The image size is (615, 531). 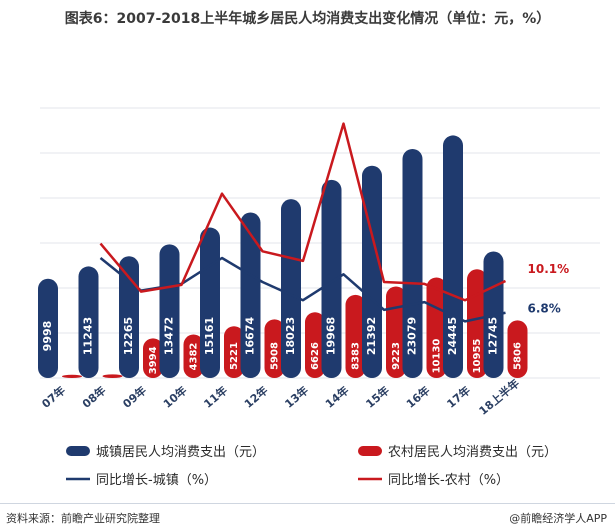 I want to click on line-end-label: 10.1%, so click(x=549, y=269).